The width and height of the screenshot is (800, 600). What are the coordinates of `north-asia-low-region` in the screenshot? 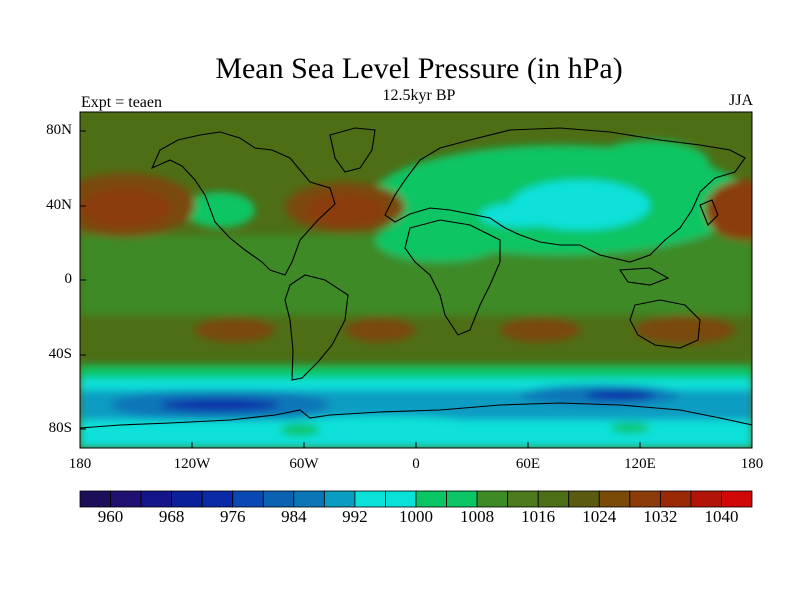 It's located at (650, 165).